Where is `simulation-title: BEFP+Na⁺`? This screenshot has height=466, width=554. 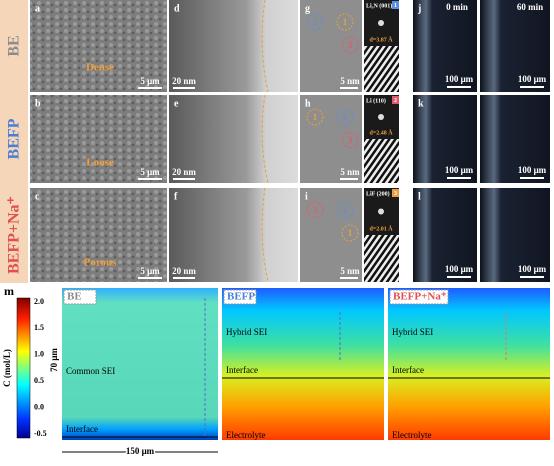
simulation-title: BEFP+Na⁺ is located at coordinates (420, 297).